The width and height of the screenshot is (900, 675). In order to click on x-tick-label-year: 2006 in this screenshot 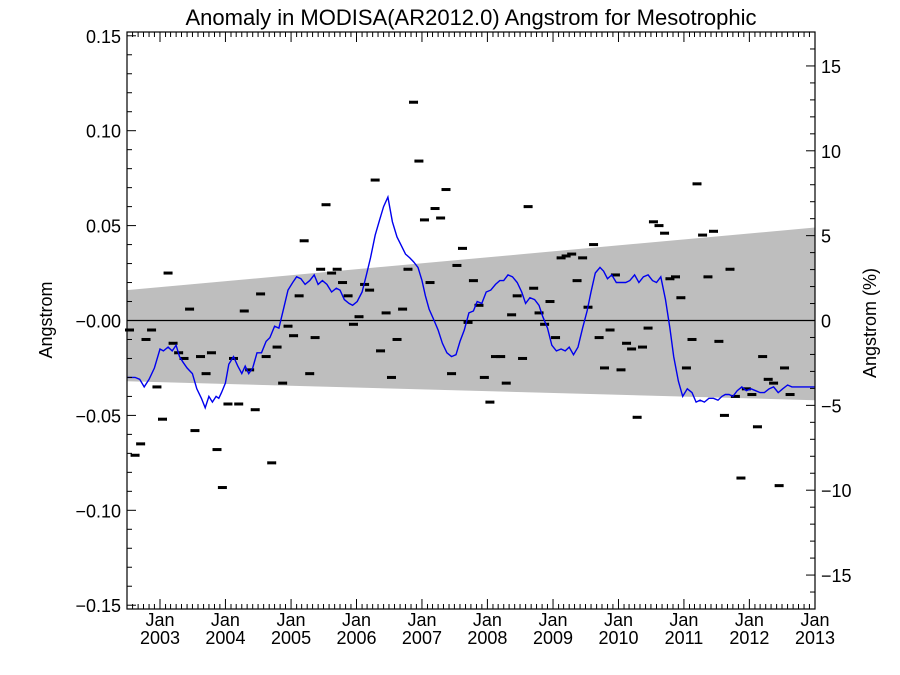, I will do `click(356, 638)`.